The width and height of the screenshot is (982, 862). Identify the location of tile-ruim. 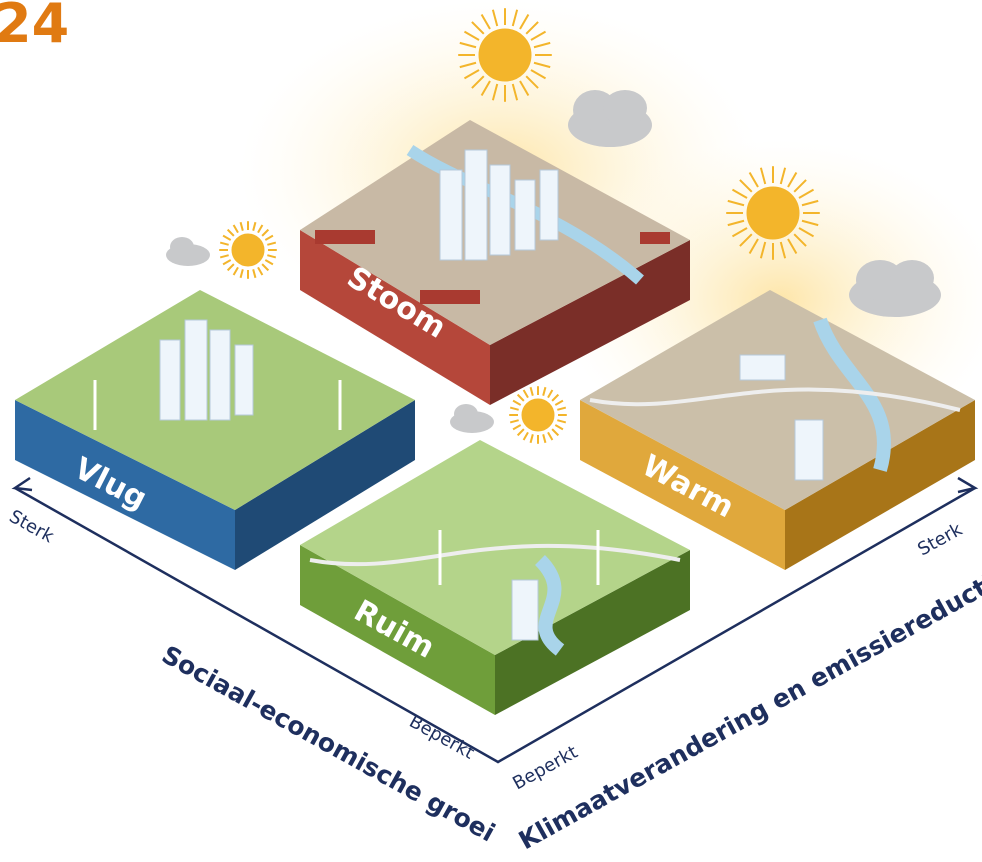
(495, 577).